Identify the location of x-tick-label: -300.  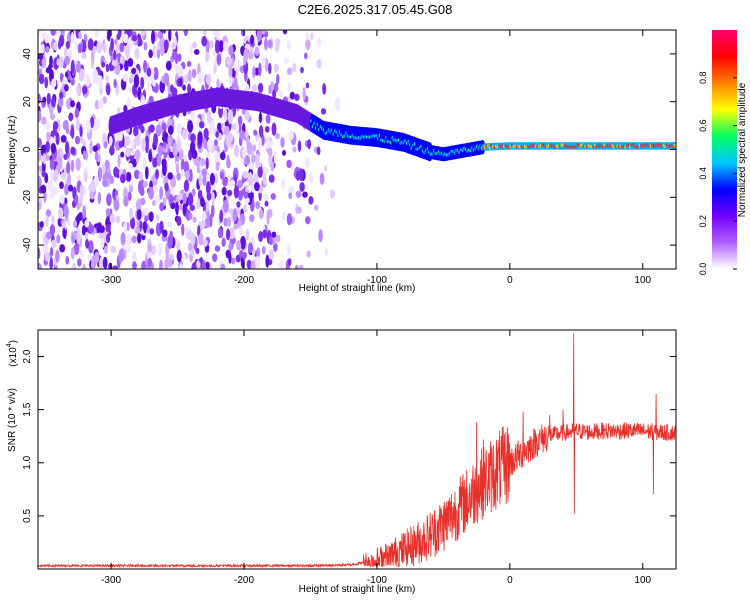
(111, 280).